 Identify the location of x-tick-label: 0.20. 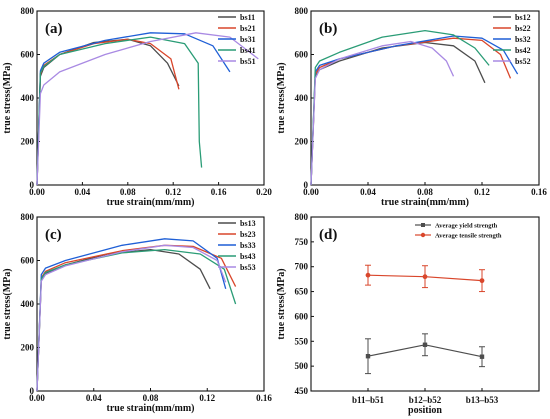
(264, 192).